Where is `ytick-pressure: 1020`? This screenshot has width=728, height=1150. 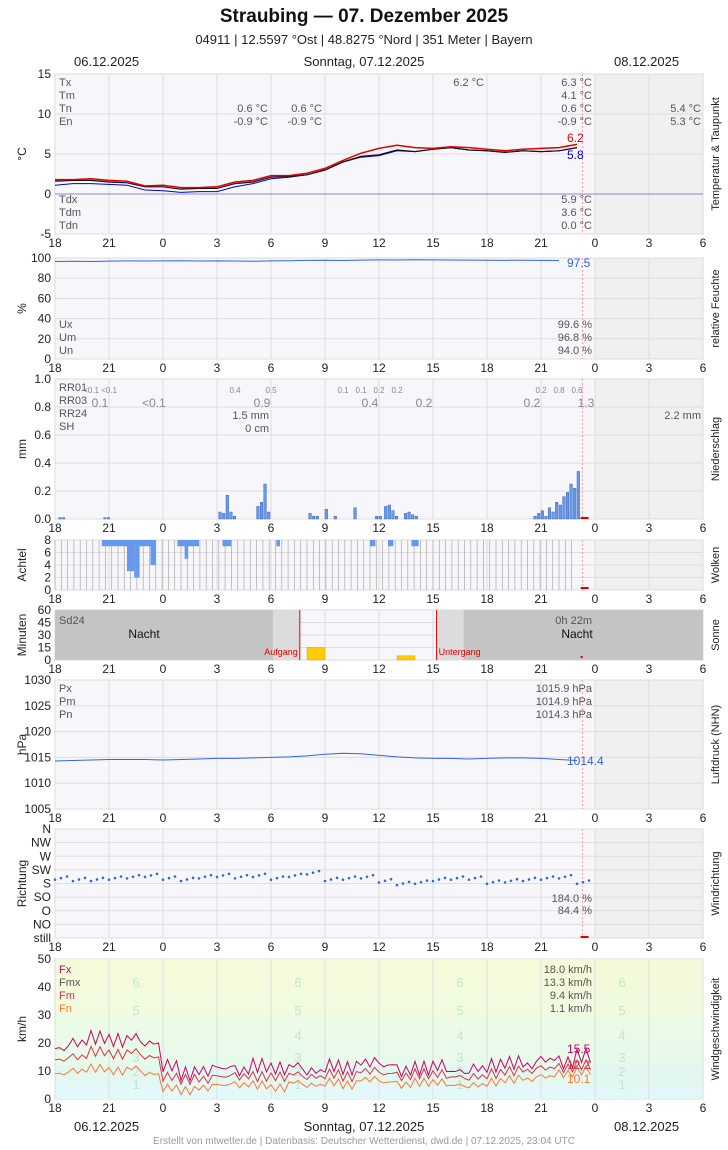 ytick-pressure: 1020 is located at coordinates (37, 732).